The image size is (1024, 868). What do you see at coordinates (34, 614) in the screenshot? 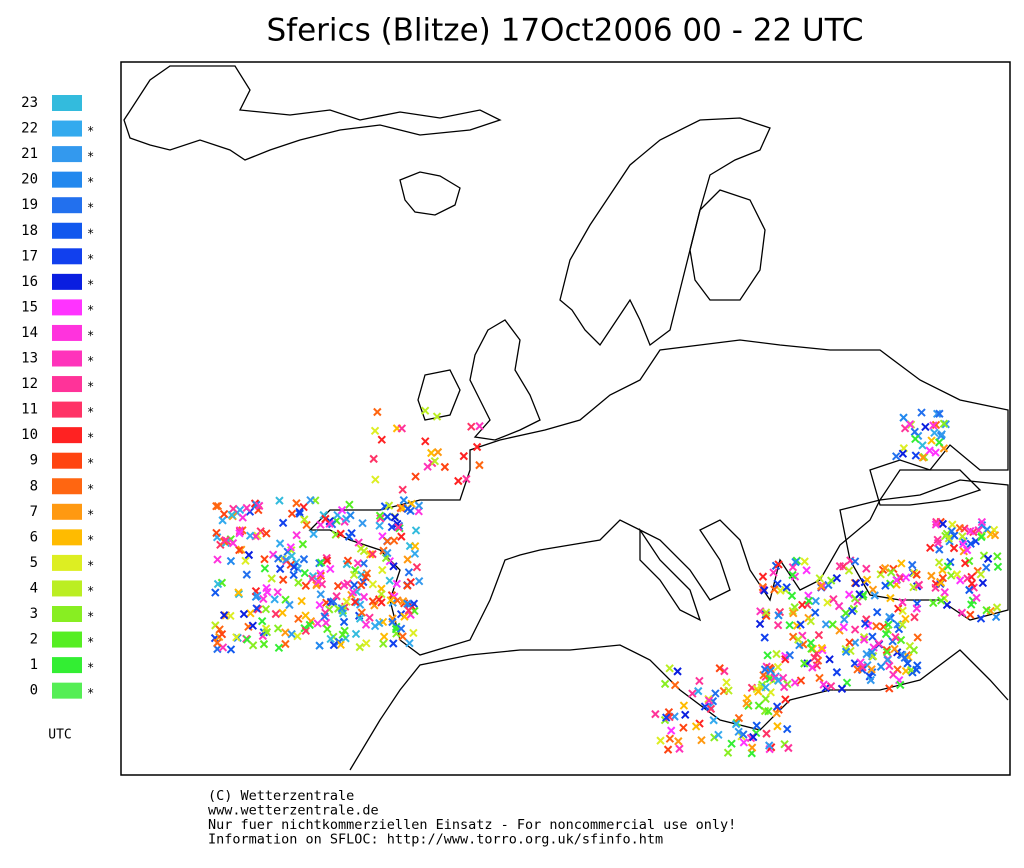
I see `legend-hour: 3` at bounding box center [34, 614].